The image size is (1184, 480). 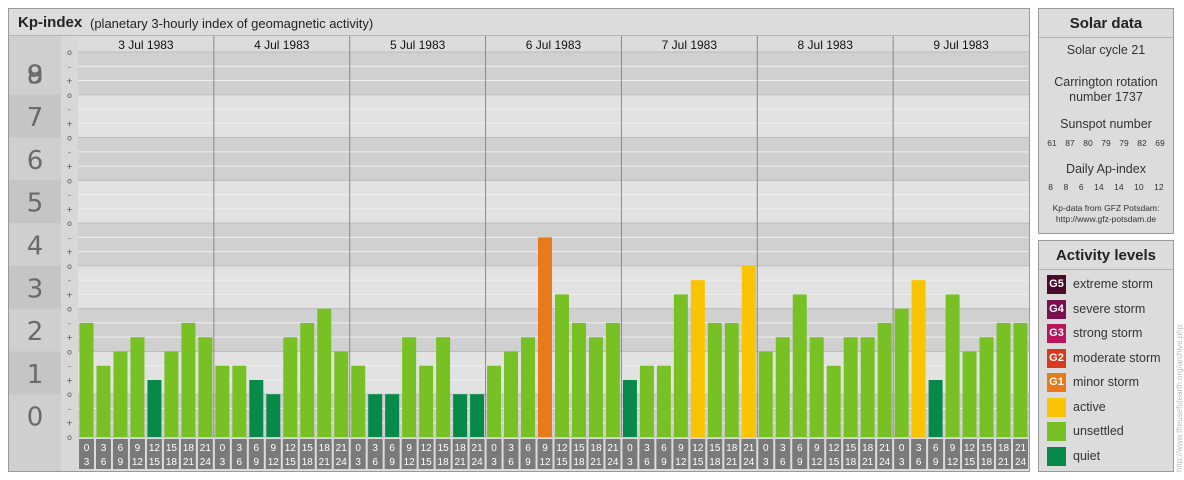 What do you see at coordinates (35, 75) in the screenshot?
I see `y-tick-label: 9` at bounding box center [35, 75].